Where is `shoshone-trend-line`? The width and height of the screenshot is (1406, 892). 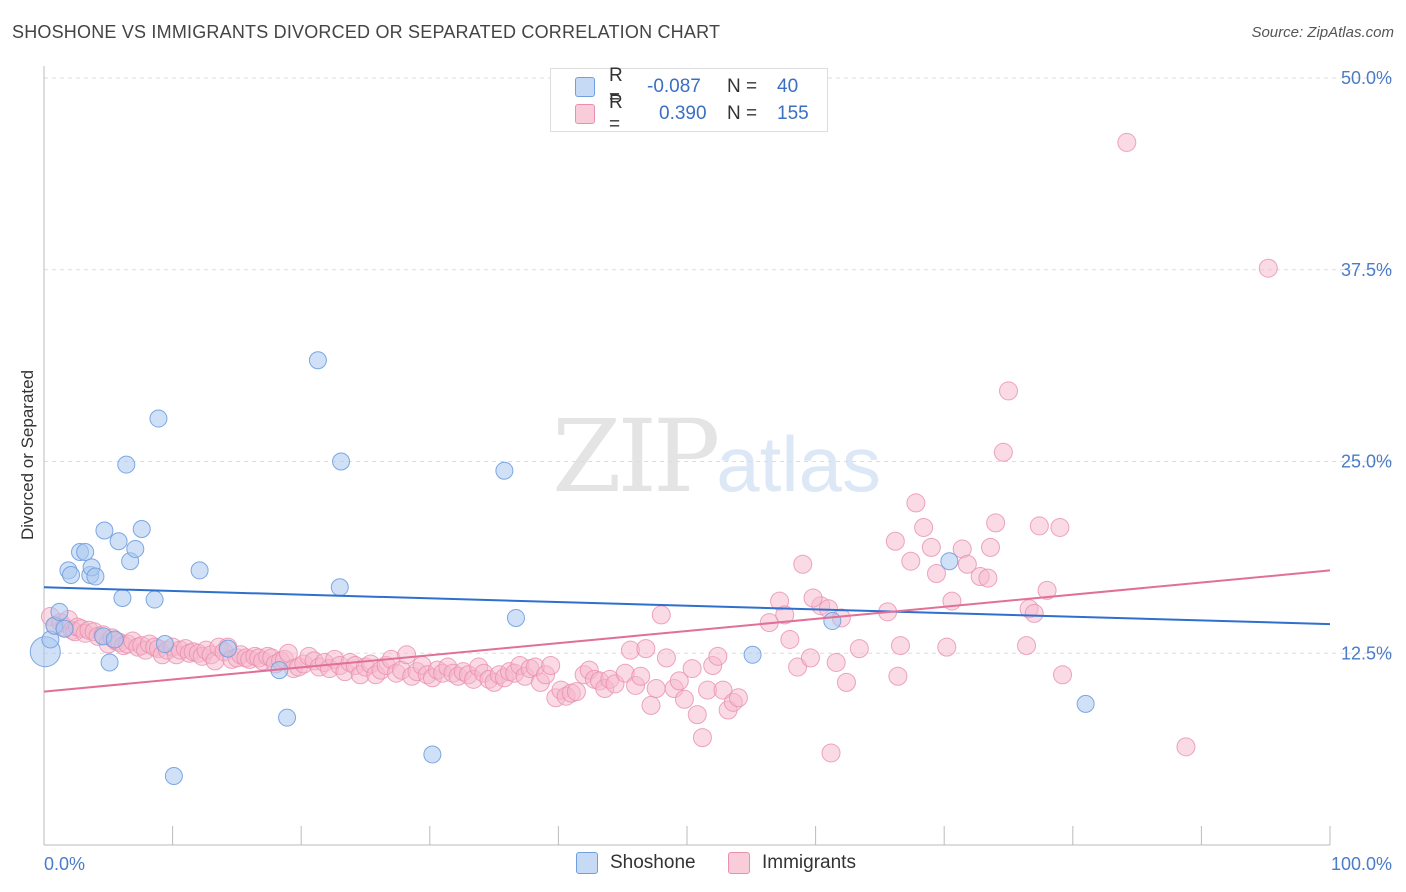
shoshone-trend-line is located at coordinates (687, 606).